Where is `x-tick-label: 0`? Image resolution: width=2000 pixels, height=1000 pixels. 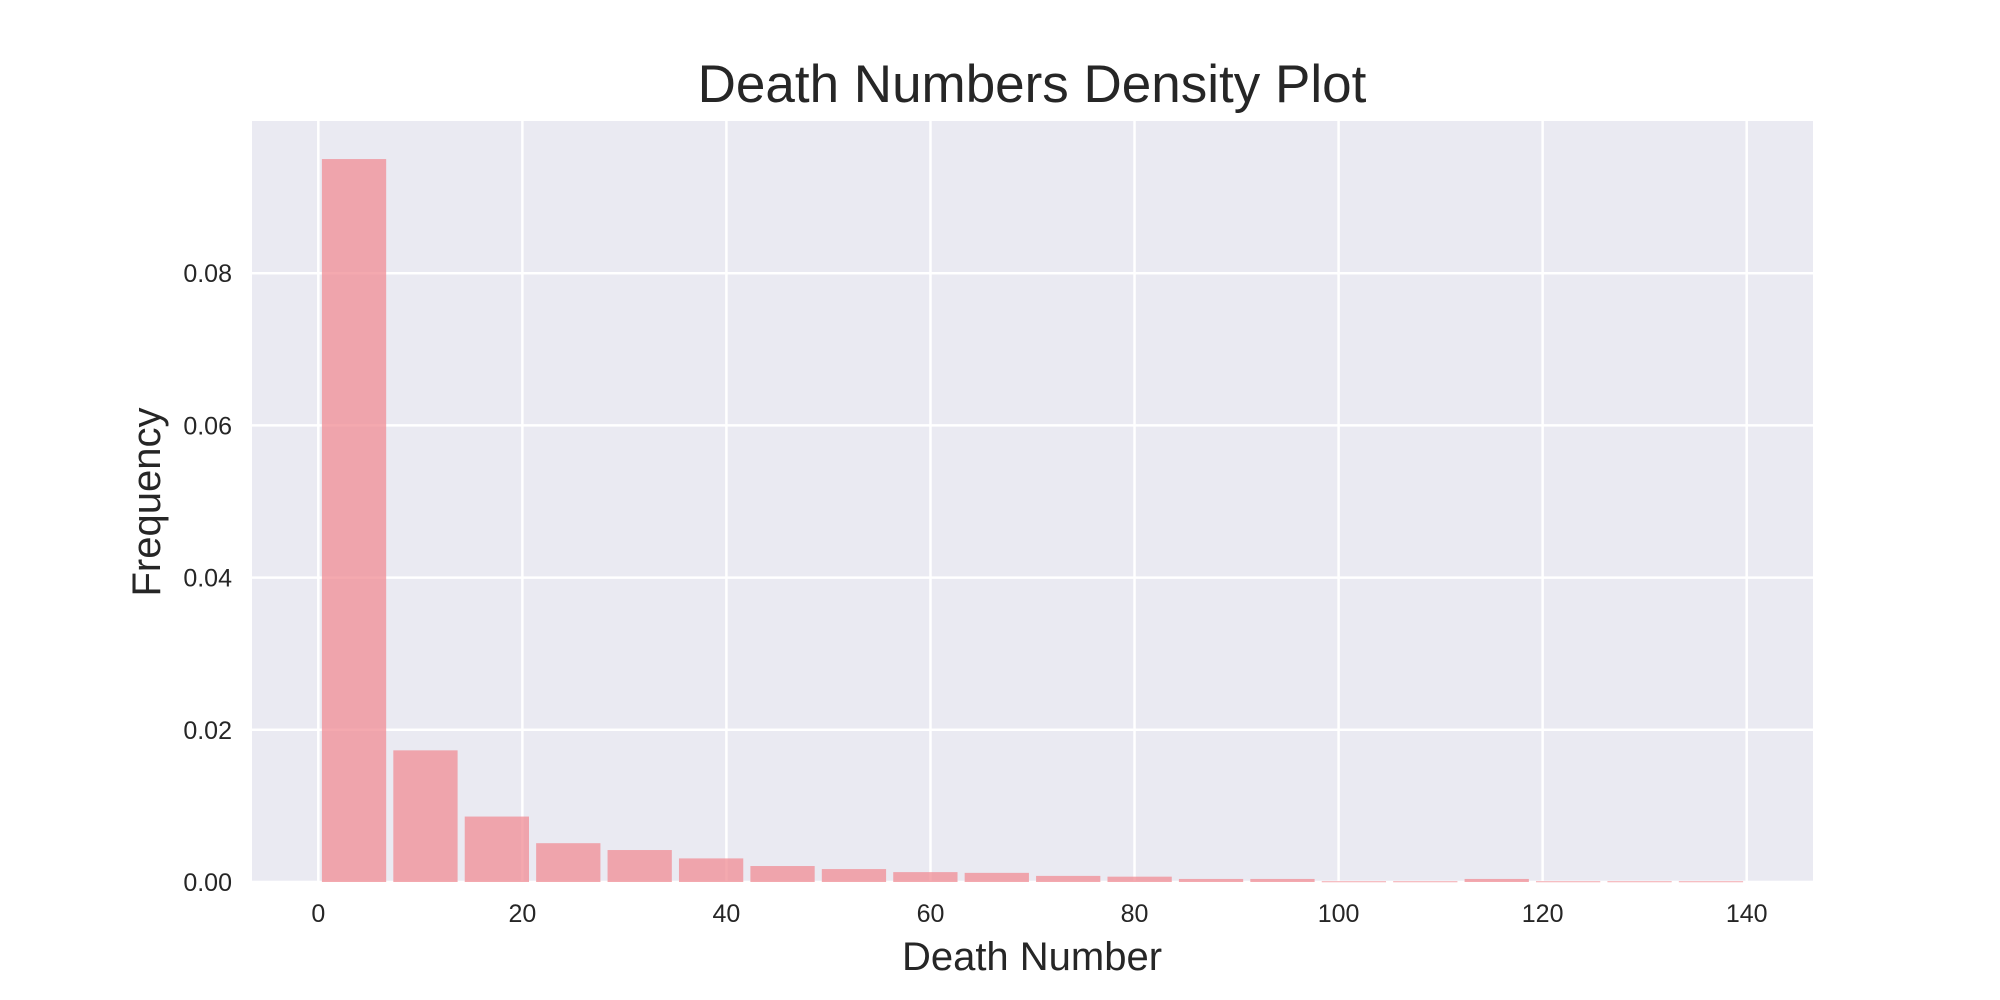 x-tick-label: 0 is located at coordinates (318, 914).